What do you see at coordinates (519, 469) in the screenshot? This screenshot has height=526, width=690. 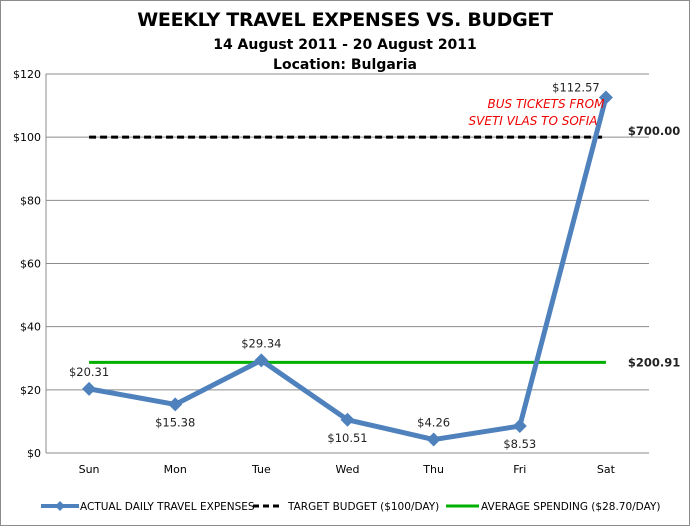 I see `x-tick-label: Fri` at bounding box center [519, 469].